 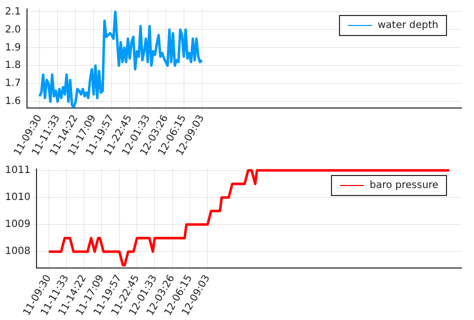 What do you see at coordinates (17, 224) in the screenshot?
I see `y-tick-label: 1009` at bounding box center [17, 224].